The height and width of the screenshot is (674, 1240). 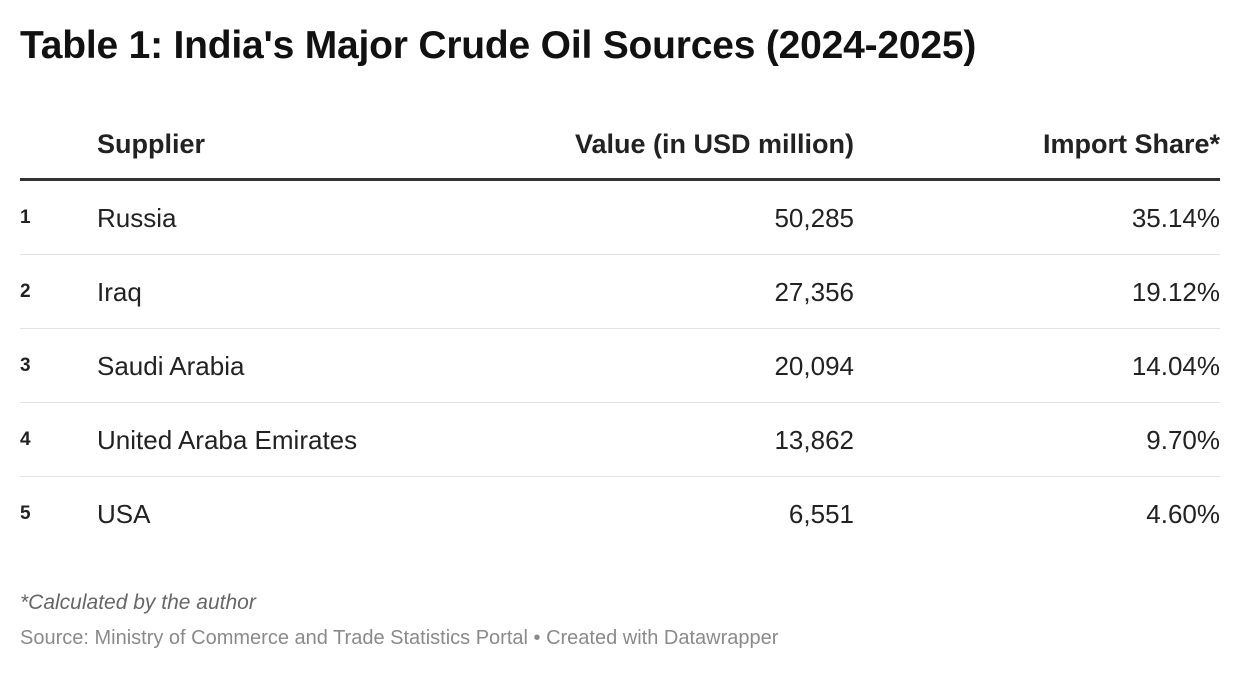 What do you see at coordinates (138, 602) in the screenshot?
I see `footnote: *Calculated by the author` at bounding box center [138, 602].